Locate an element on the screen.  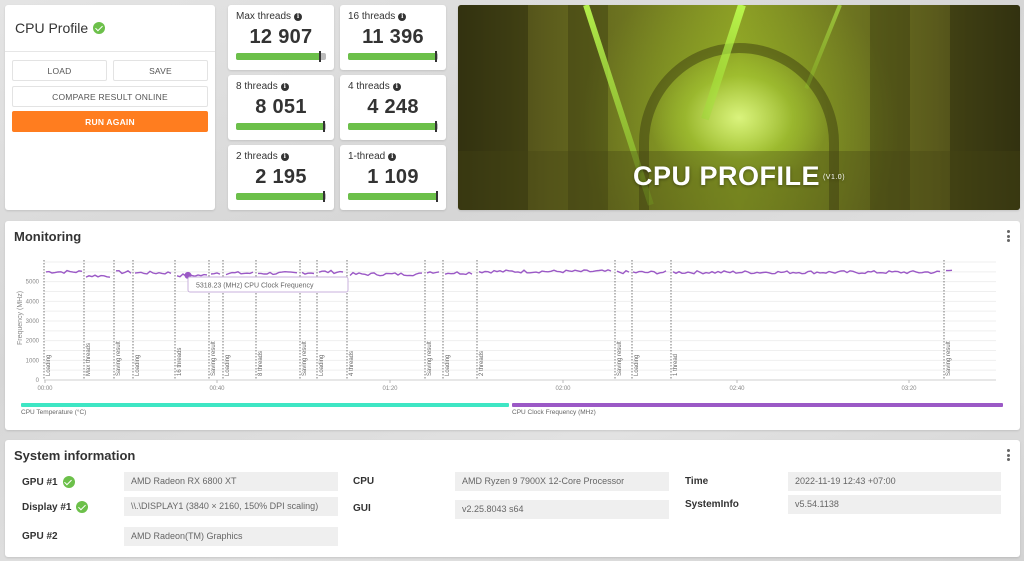
score-label: 16 threads is located at coordinates (372, 16).